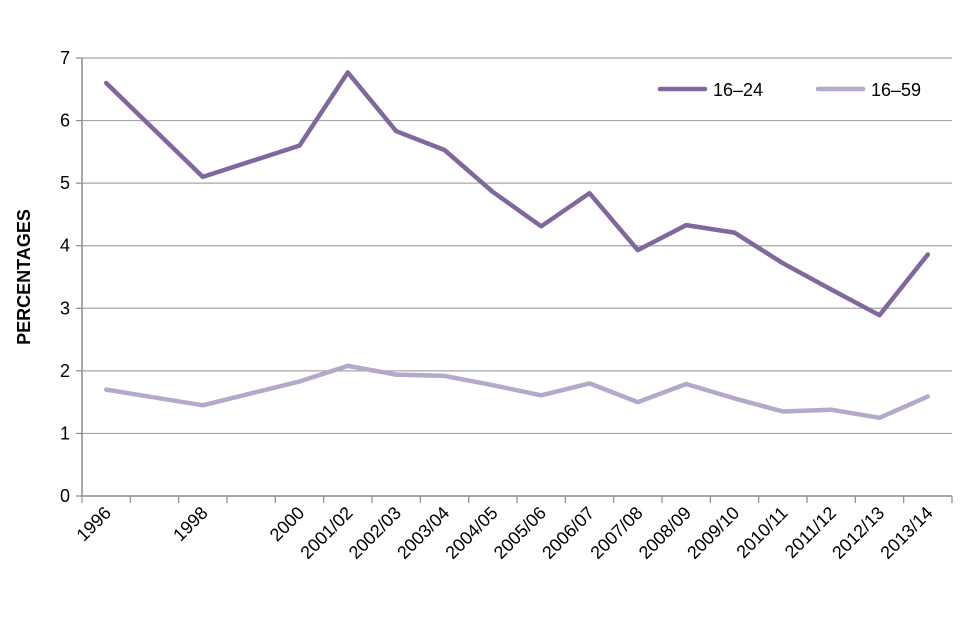 The width and height of the screenshot is (960, 640). What do you see at coordinates (713, 533) in the screenshot?
I see `x-tick-label: 2009/10` at bounding box center [713, 533].